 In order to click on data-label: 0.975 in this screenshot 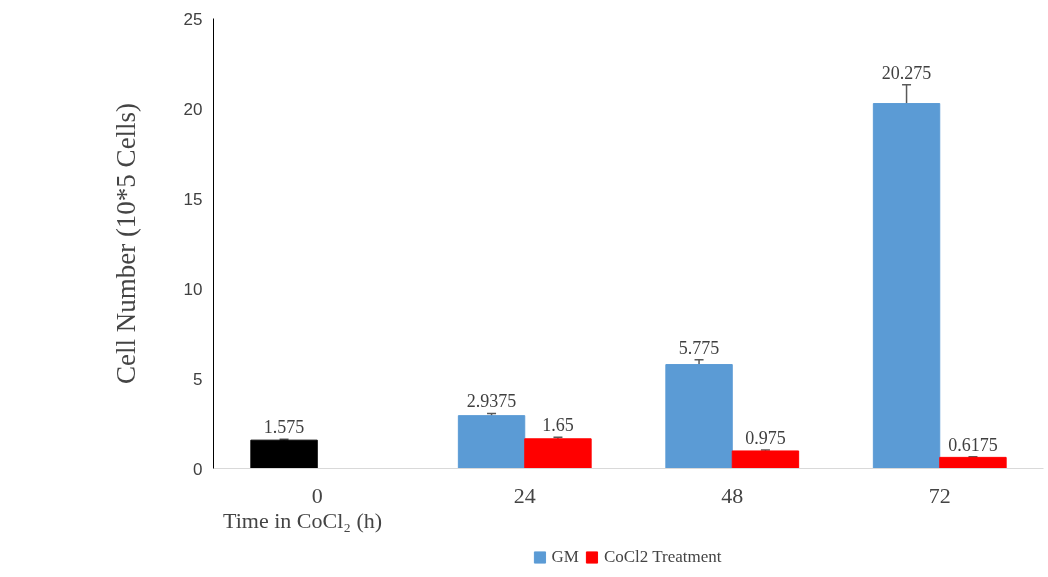, I will do `click(765, 438)`.